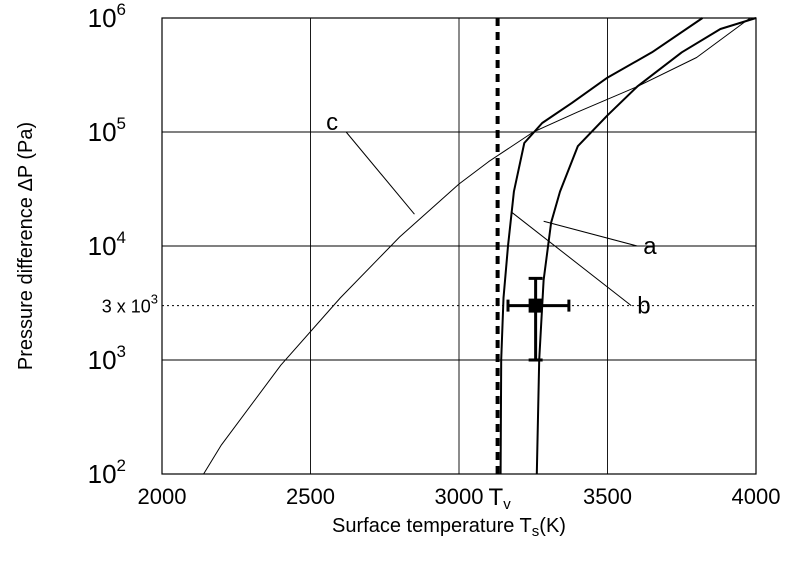 The height and width of the screenshot is (563, 786). I want to click on annotation-leader-c, so click(380, 173).